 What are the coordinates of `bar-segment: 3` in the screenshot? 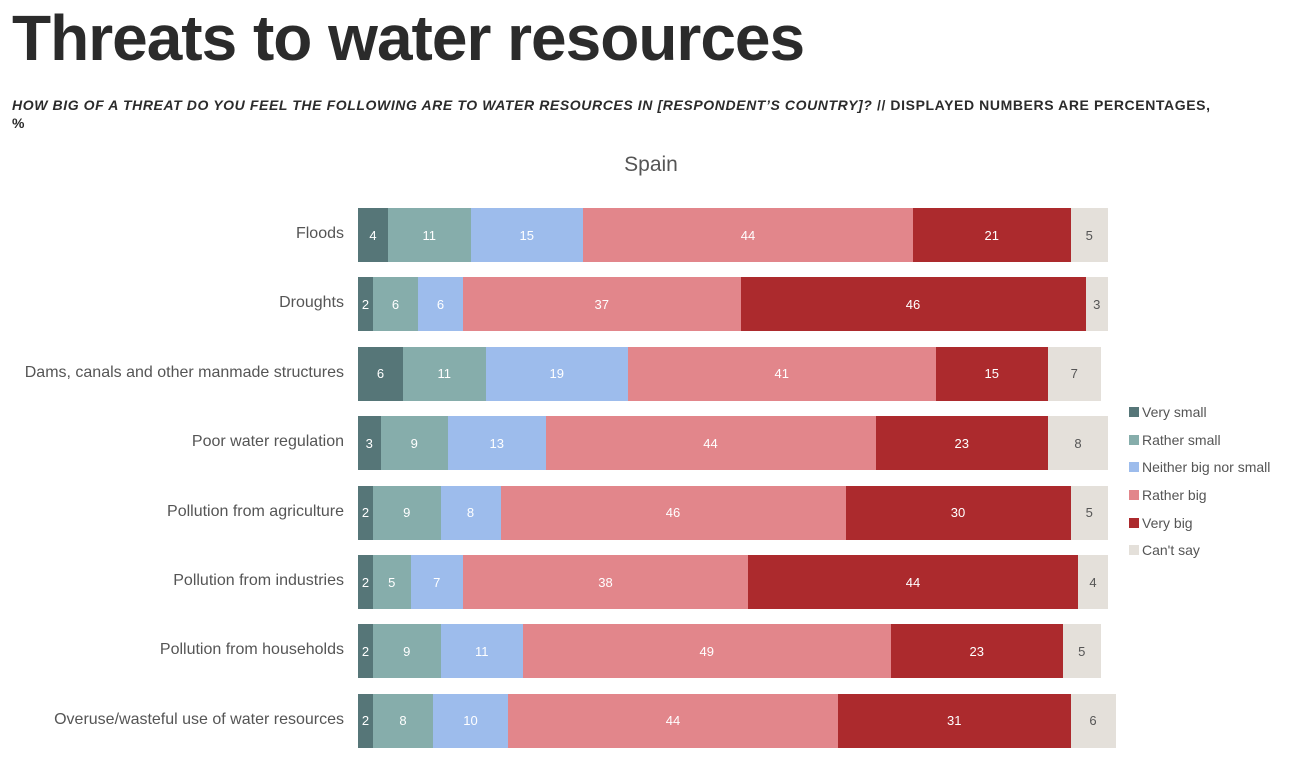 It's located at (369, 443).